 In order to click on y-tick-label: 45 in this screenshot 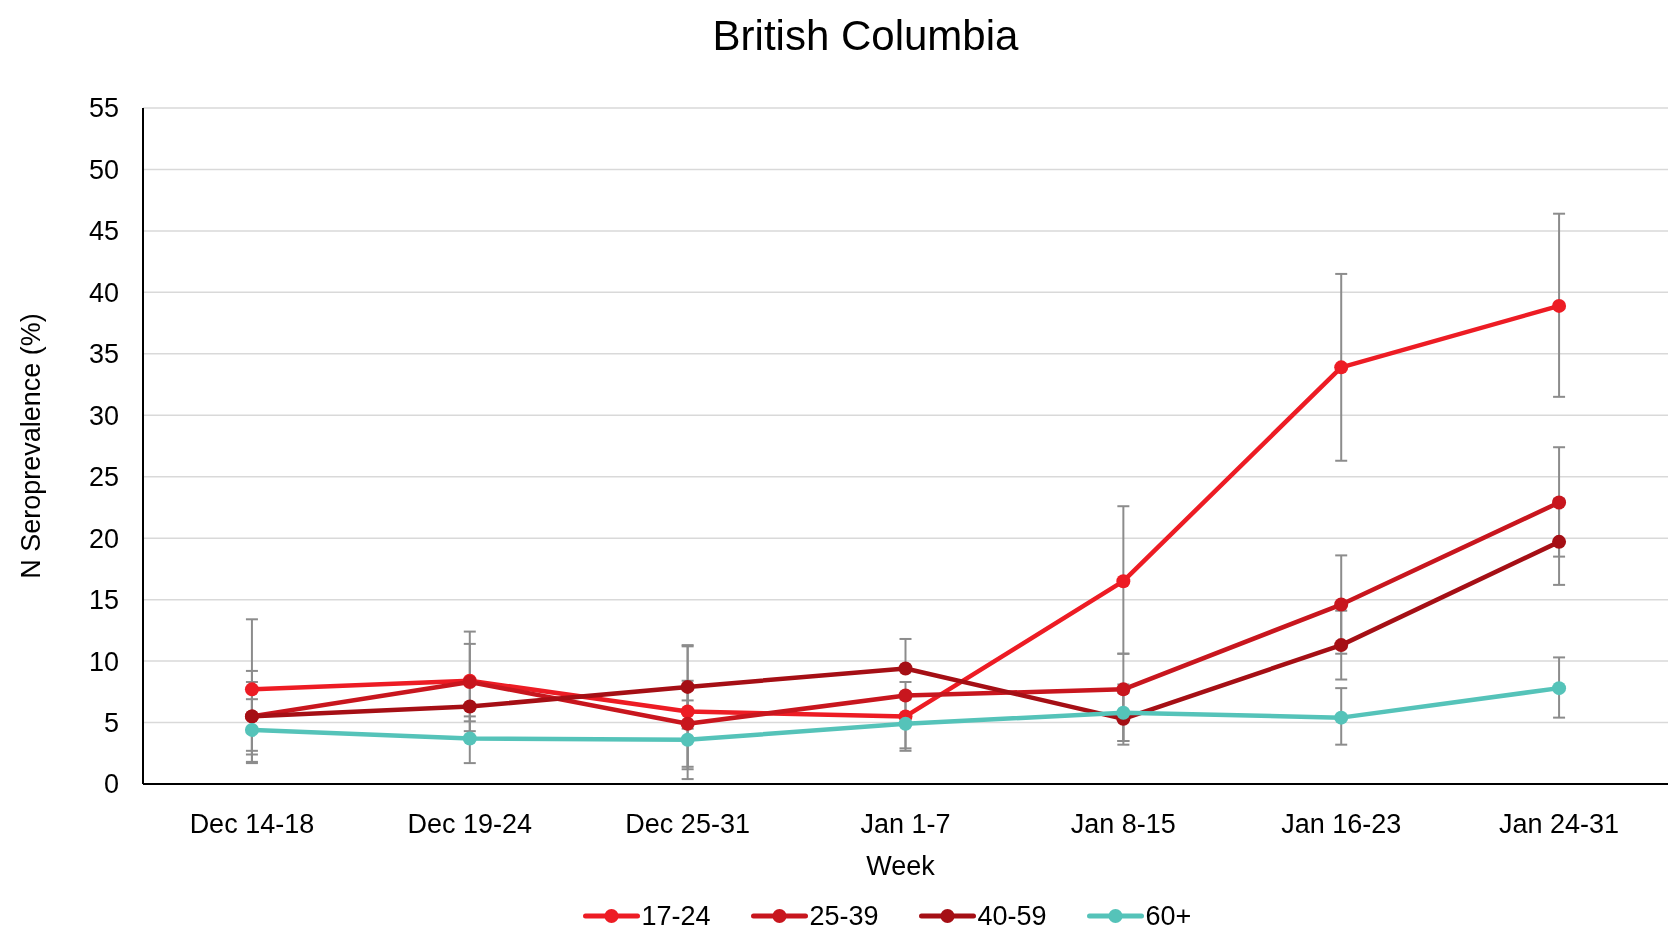, I will do `click(103, 231)`.